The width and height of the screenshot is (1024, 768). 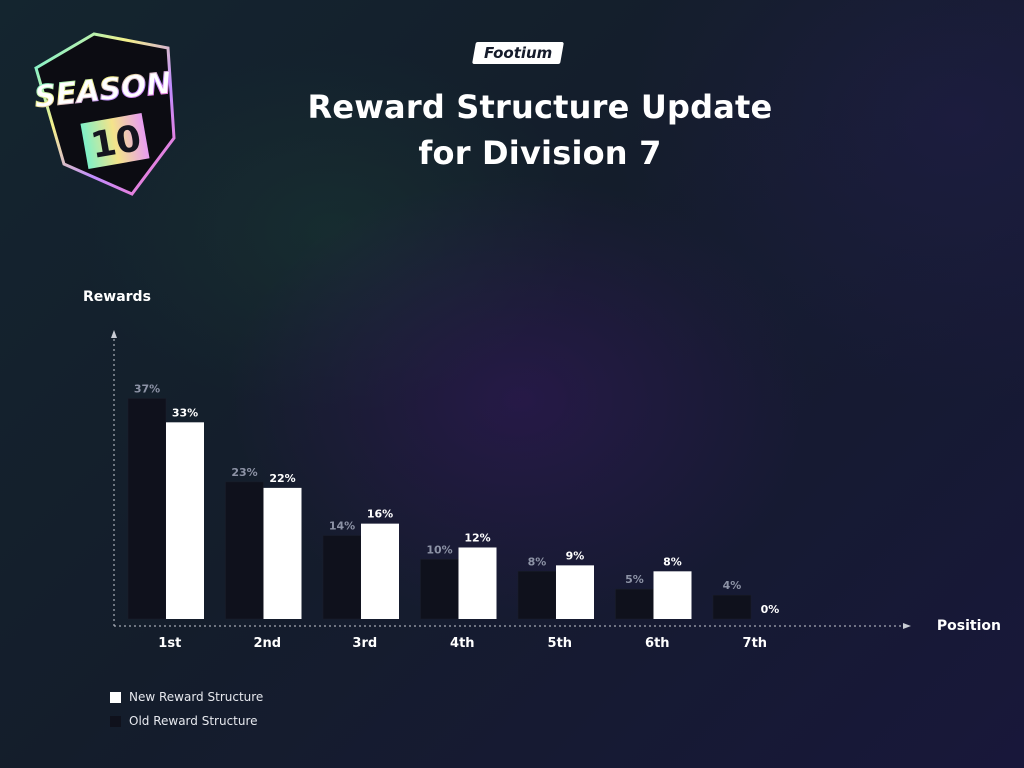 I want to click on title-line-1: Reward Structure Update, so click(x=540, y=107).